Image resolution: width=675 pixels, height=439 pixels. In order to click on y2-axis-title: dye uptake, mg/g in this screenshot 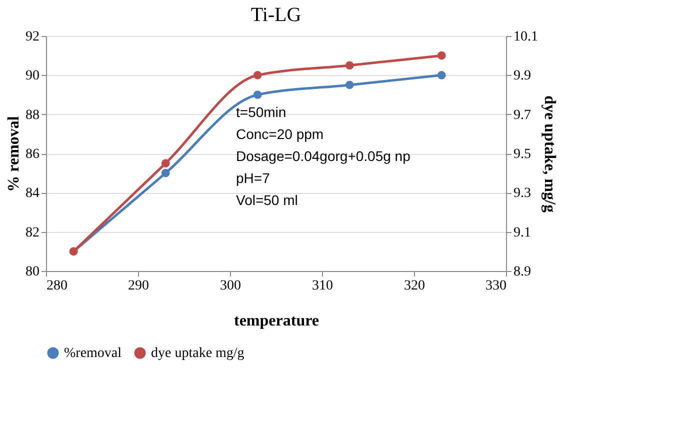, I will do `click(549, 154)`.